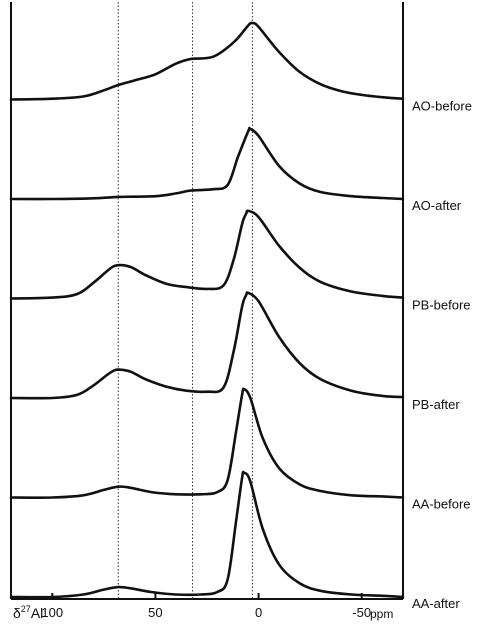 The height and width of the screenshot is (626, 500). I want to click on series-label-ao-after: AO-after, so click(437, 205).